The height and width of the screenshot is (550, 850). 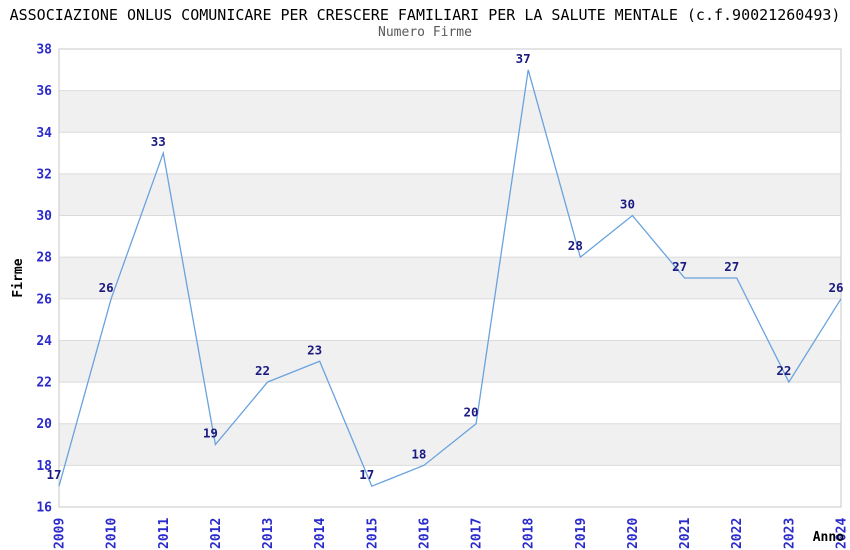 What do you see at coordinates (471, 412) in the screenshot?
I see `data-point-label: 20` at bounding box center [471, 412].